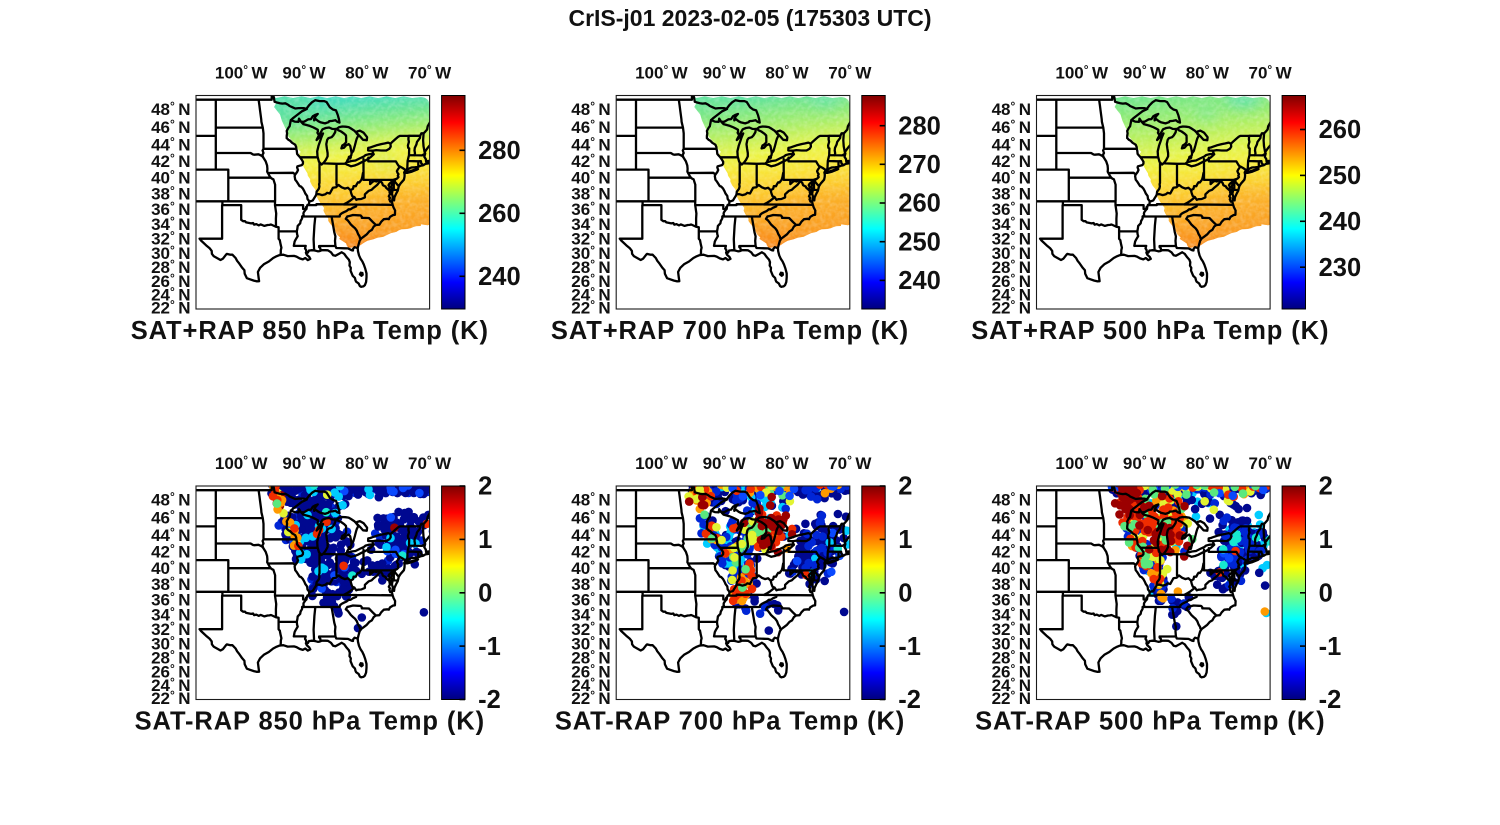  What do you see at coordinates (1150, 331) in the screenshot?
I see `svg-text: SAT+RAP 500 hPa Temp (K)` at bounding box center [1150, 331].